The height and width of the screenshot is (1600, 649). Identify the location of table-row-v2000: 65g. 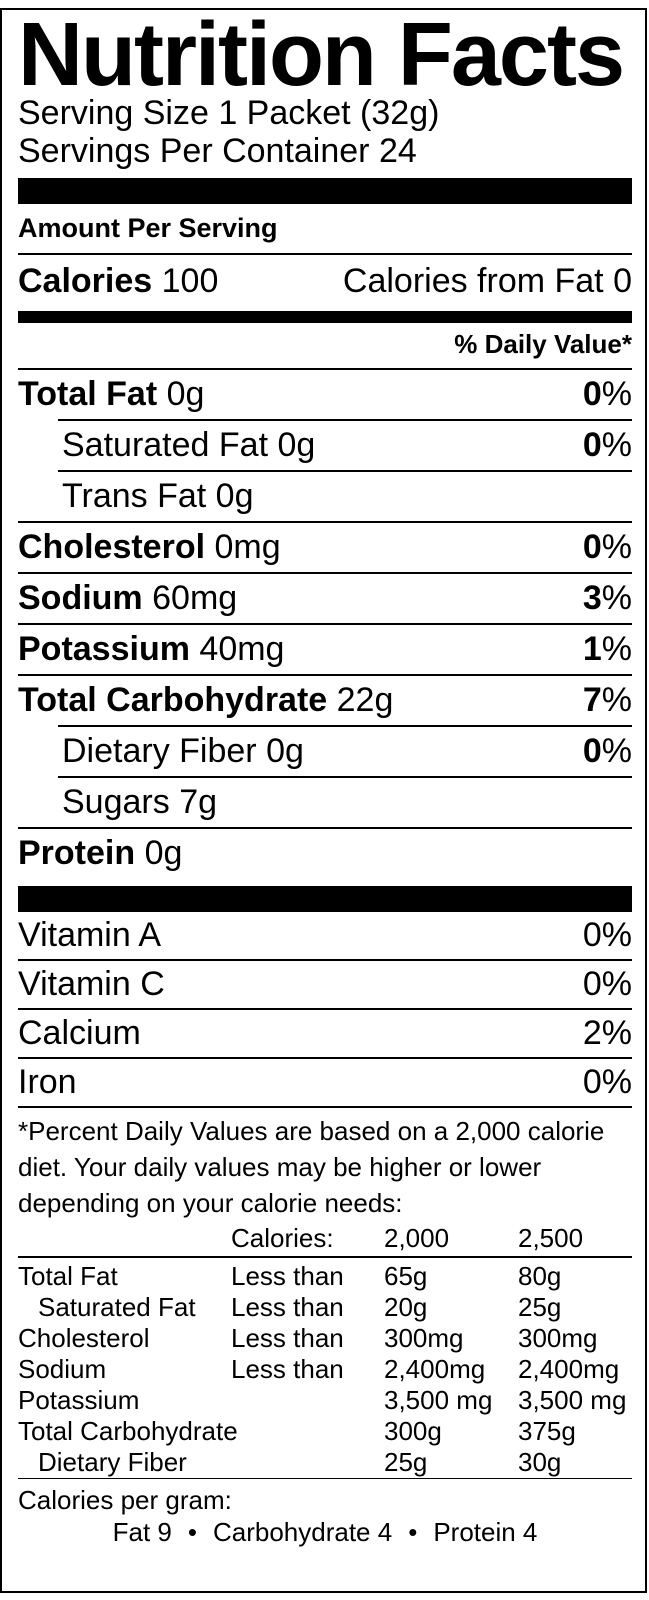
(406, 1276).